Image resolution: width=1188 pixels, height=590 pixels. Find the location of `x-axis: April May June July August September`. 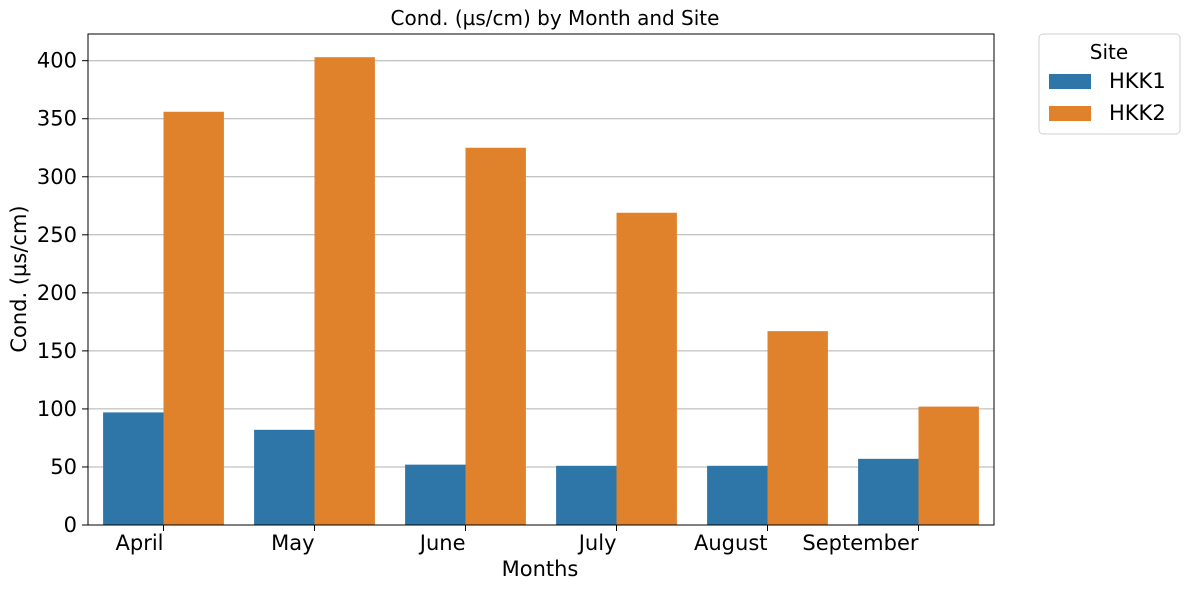

x-axis: April May June July August September is located at coordinates (517, 540).